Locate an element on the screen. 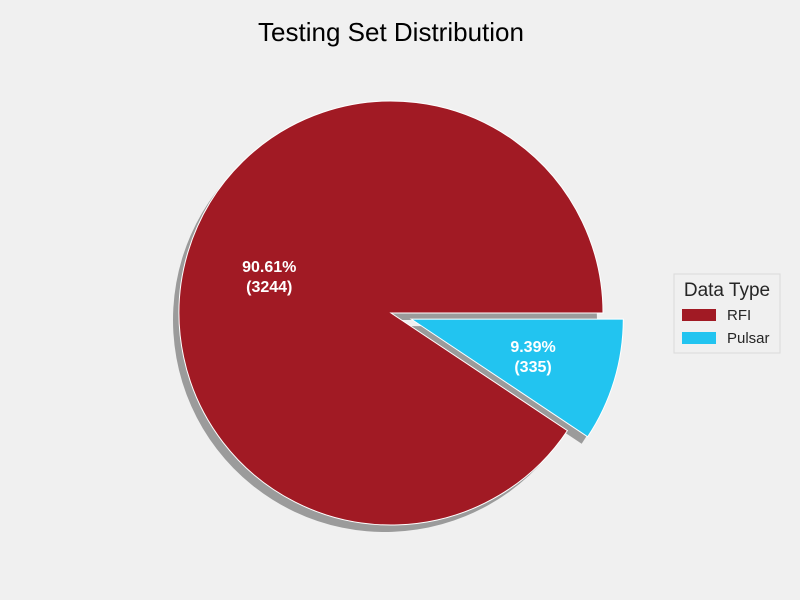 The image size is (800, 600). slice-percent-pulsar: 9.39% is located at coordinates (532, 347).